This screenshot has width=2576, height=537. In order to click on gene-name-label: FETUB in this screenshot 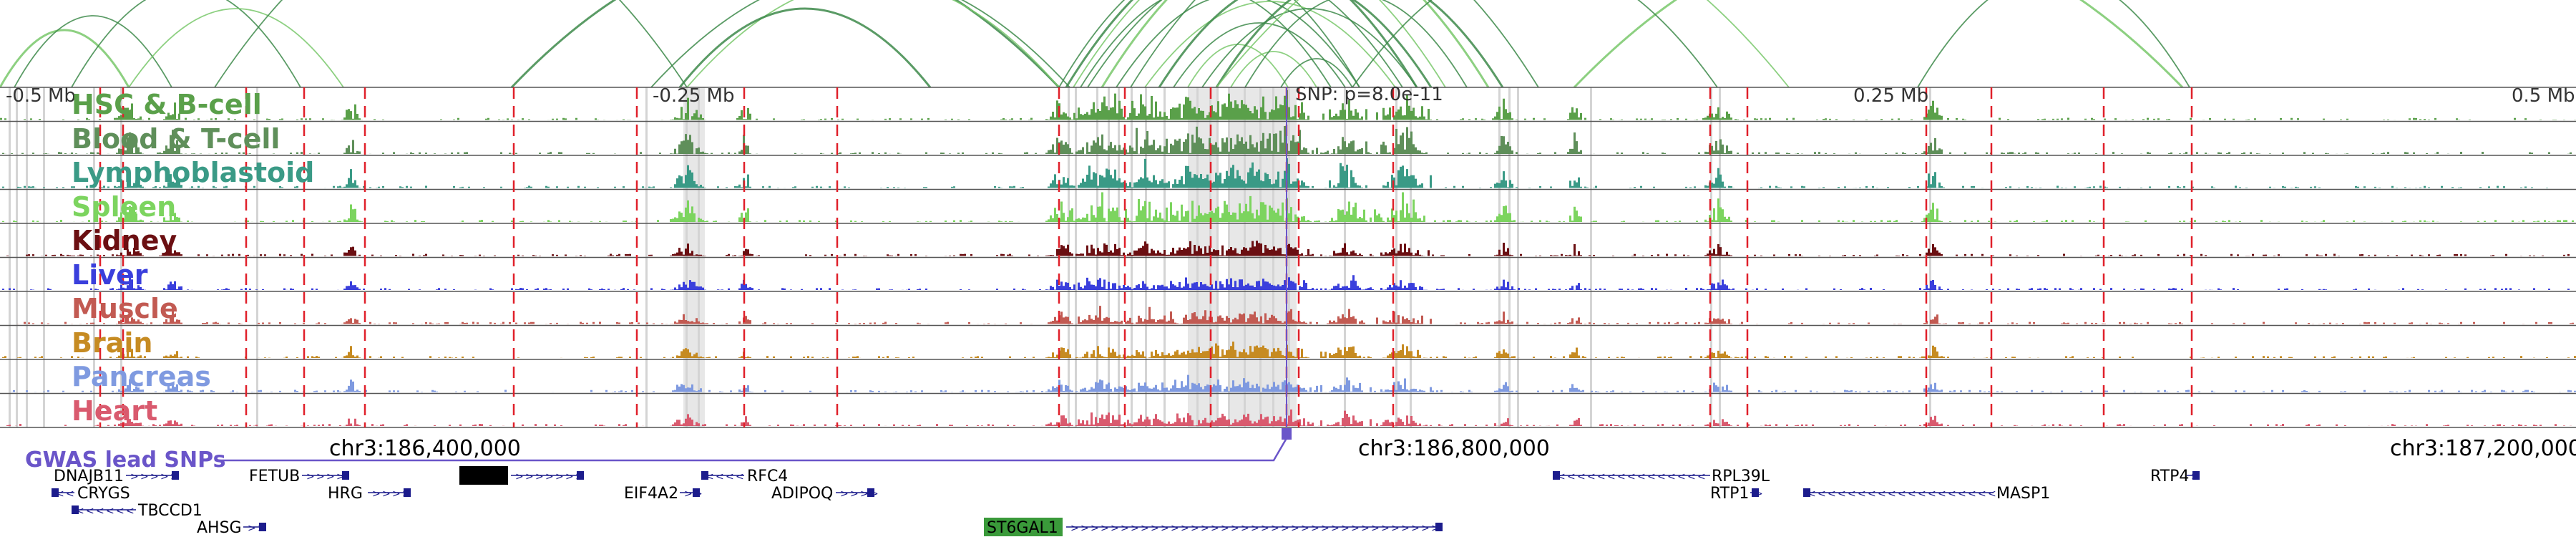, I will do `click(274, 476)`.